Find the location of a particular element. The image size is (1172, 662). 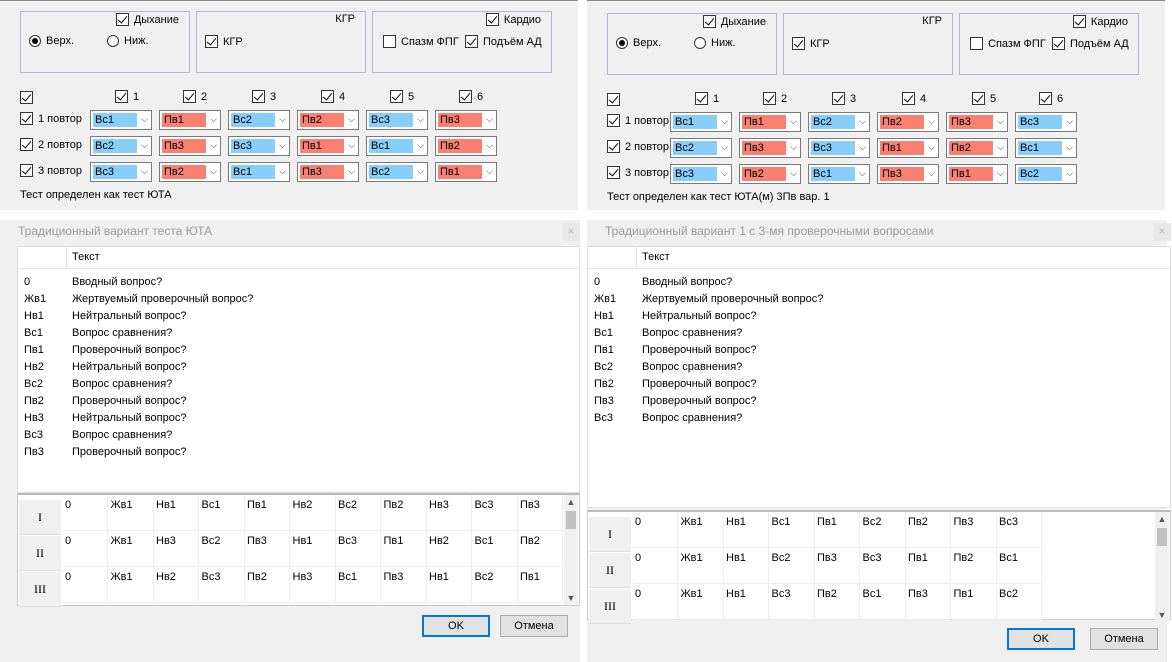

list-item: 0 Вводный вопрос? is located at coordinates (879, 282).